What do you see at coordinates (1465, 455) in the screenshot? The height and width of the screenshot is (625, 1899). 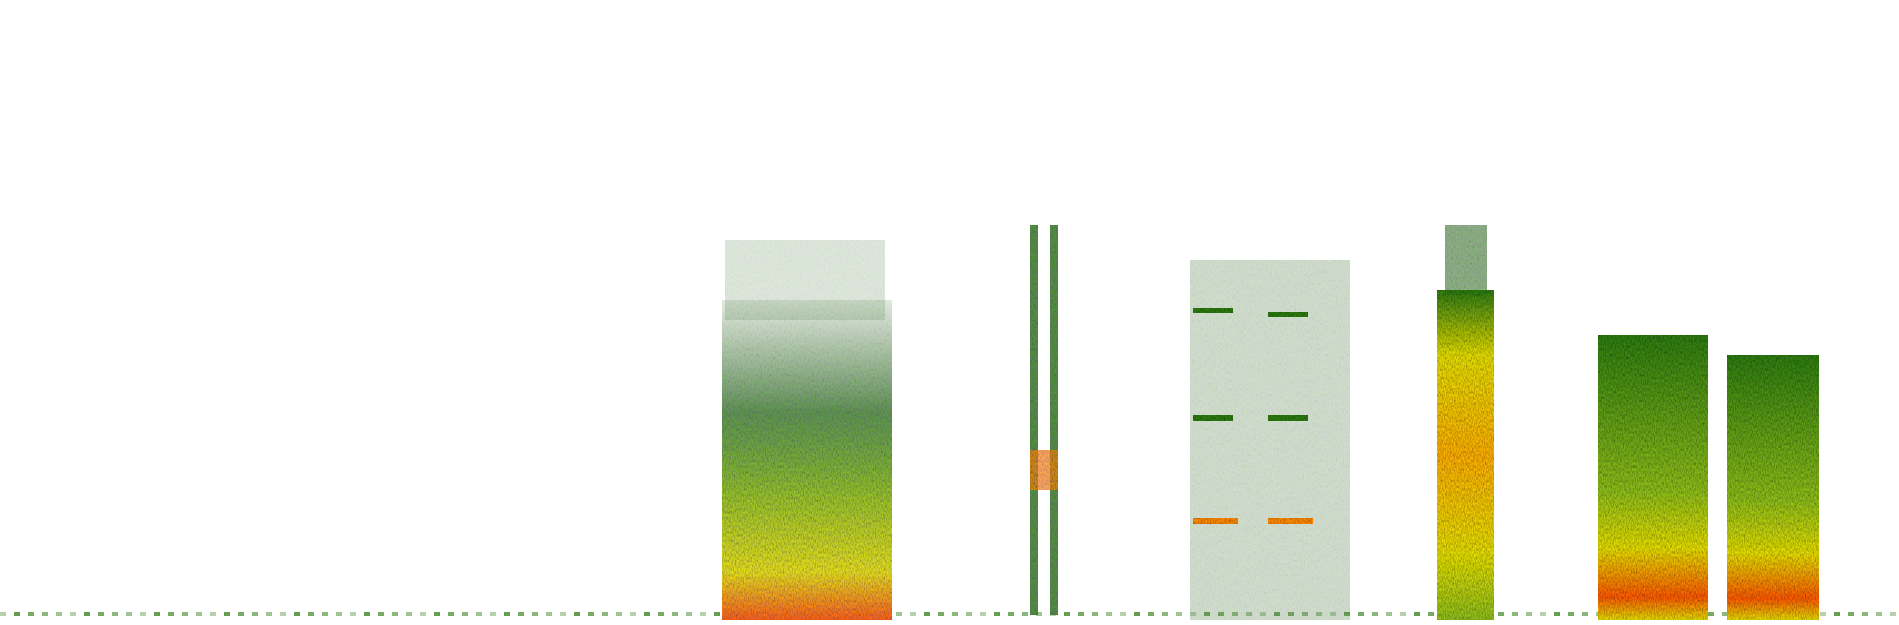 I see `sound-column-wide` at bounding box center [1465, 455].